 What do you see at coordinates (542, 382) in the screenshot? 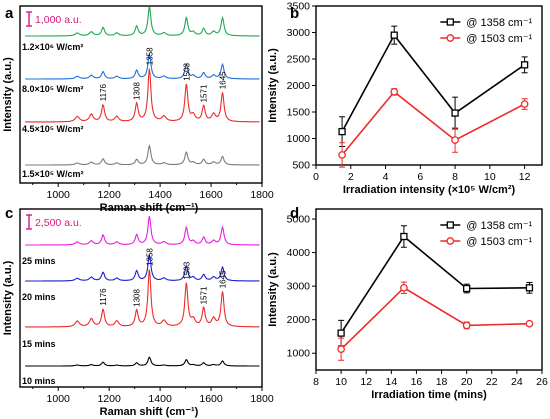
I see `x-tick-label: 26` at bounding box center [542, 382].